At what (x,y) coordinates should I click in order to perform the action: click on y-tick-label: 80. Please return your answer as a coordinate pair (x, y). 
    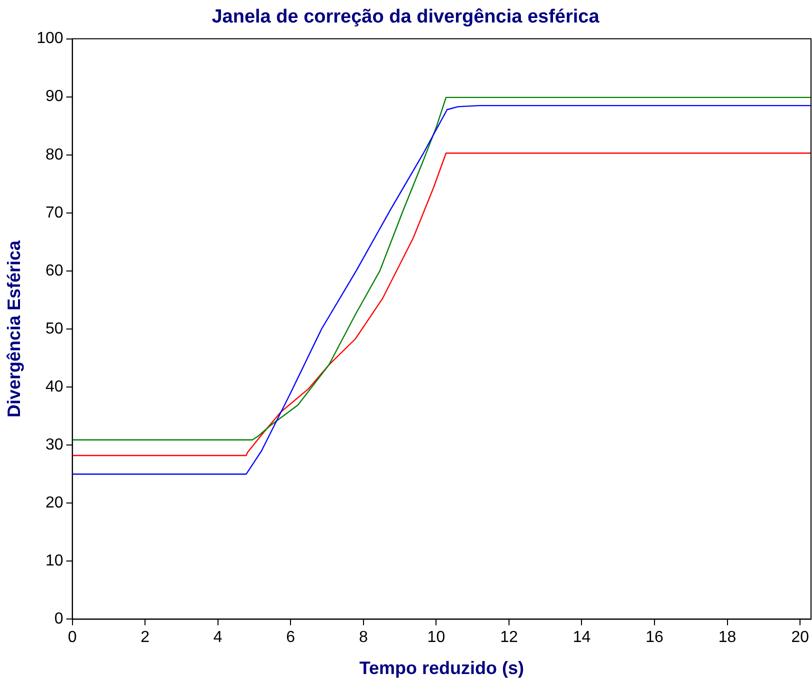
    Looking at the image, I should click on (55, 155).